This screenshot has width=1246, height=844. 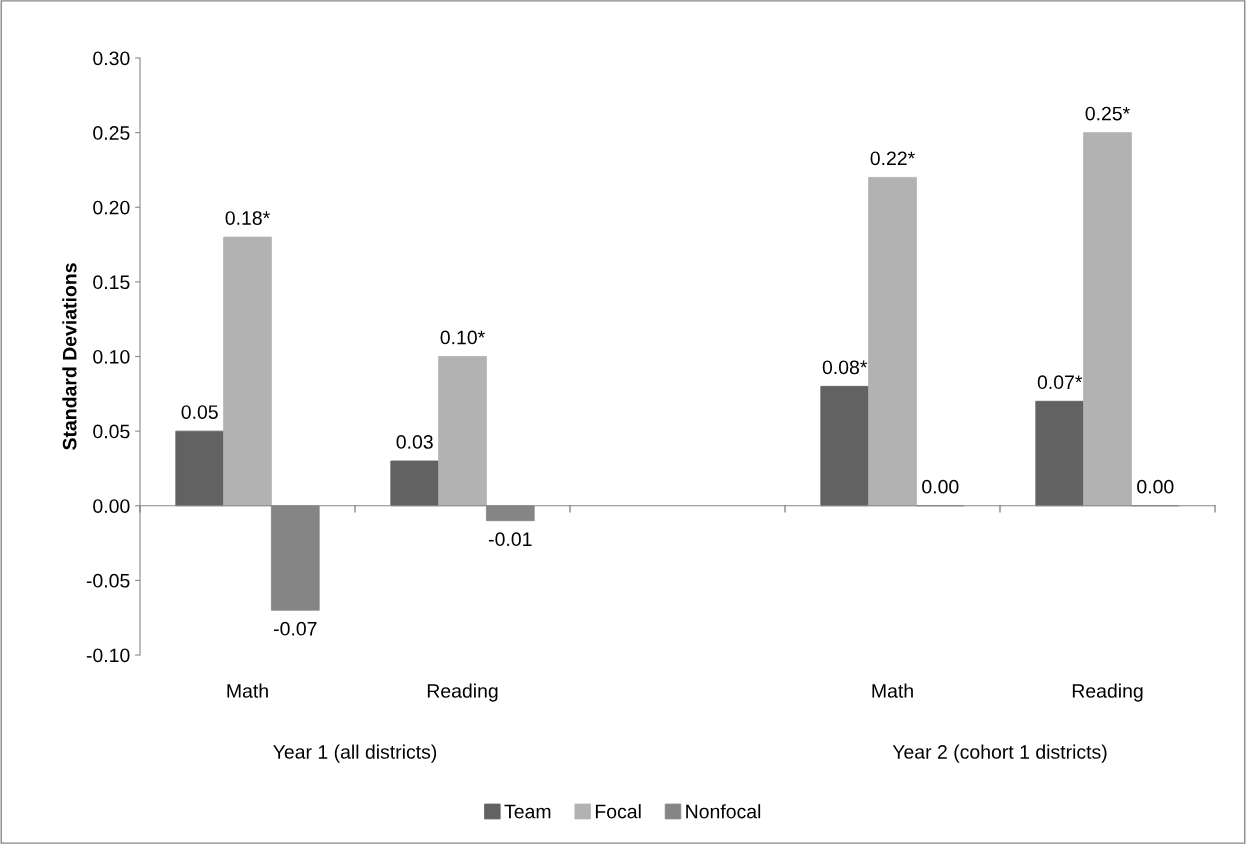 What do you see at coordinates (108, 580) in the screenshot?
I see `text: -0.05` at bounding box center [108, 580].